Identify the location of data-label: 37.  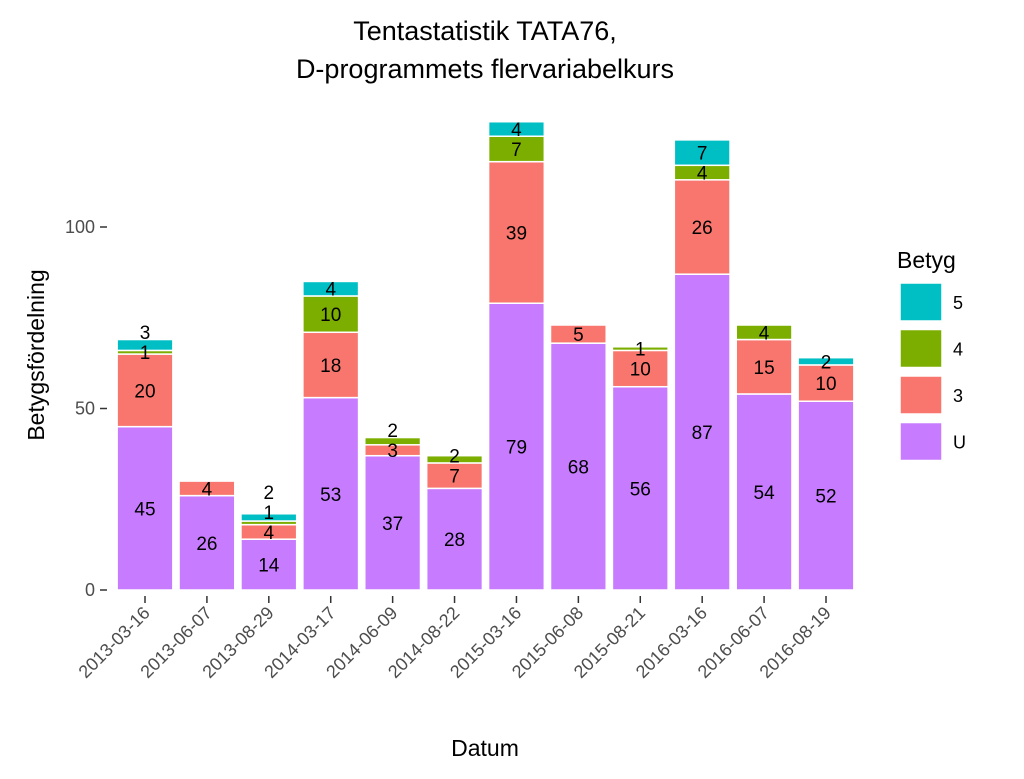
(392, 524).